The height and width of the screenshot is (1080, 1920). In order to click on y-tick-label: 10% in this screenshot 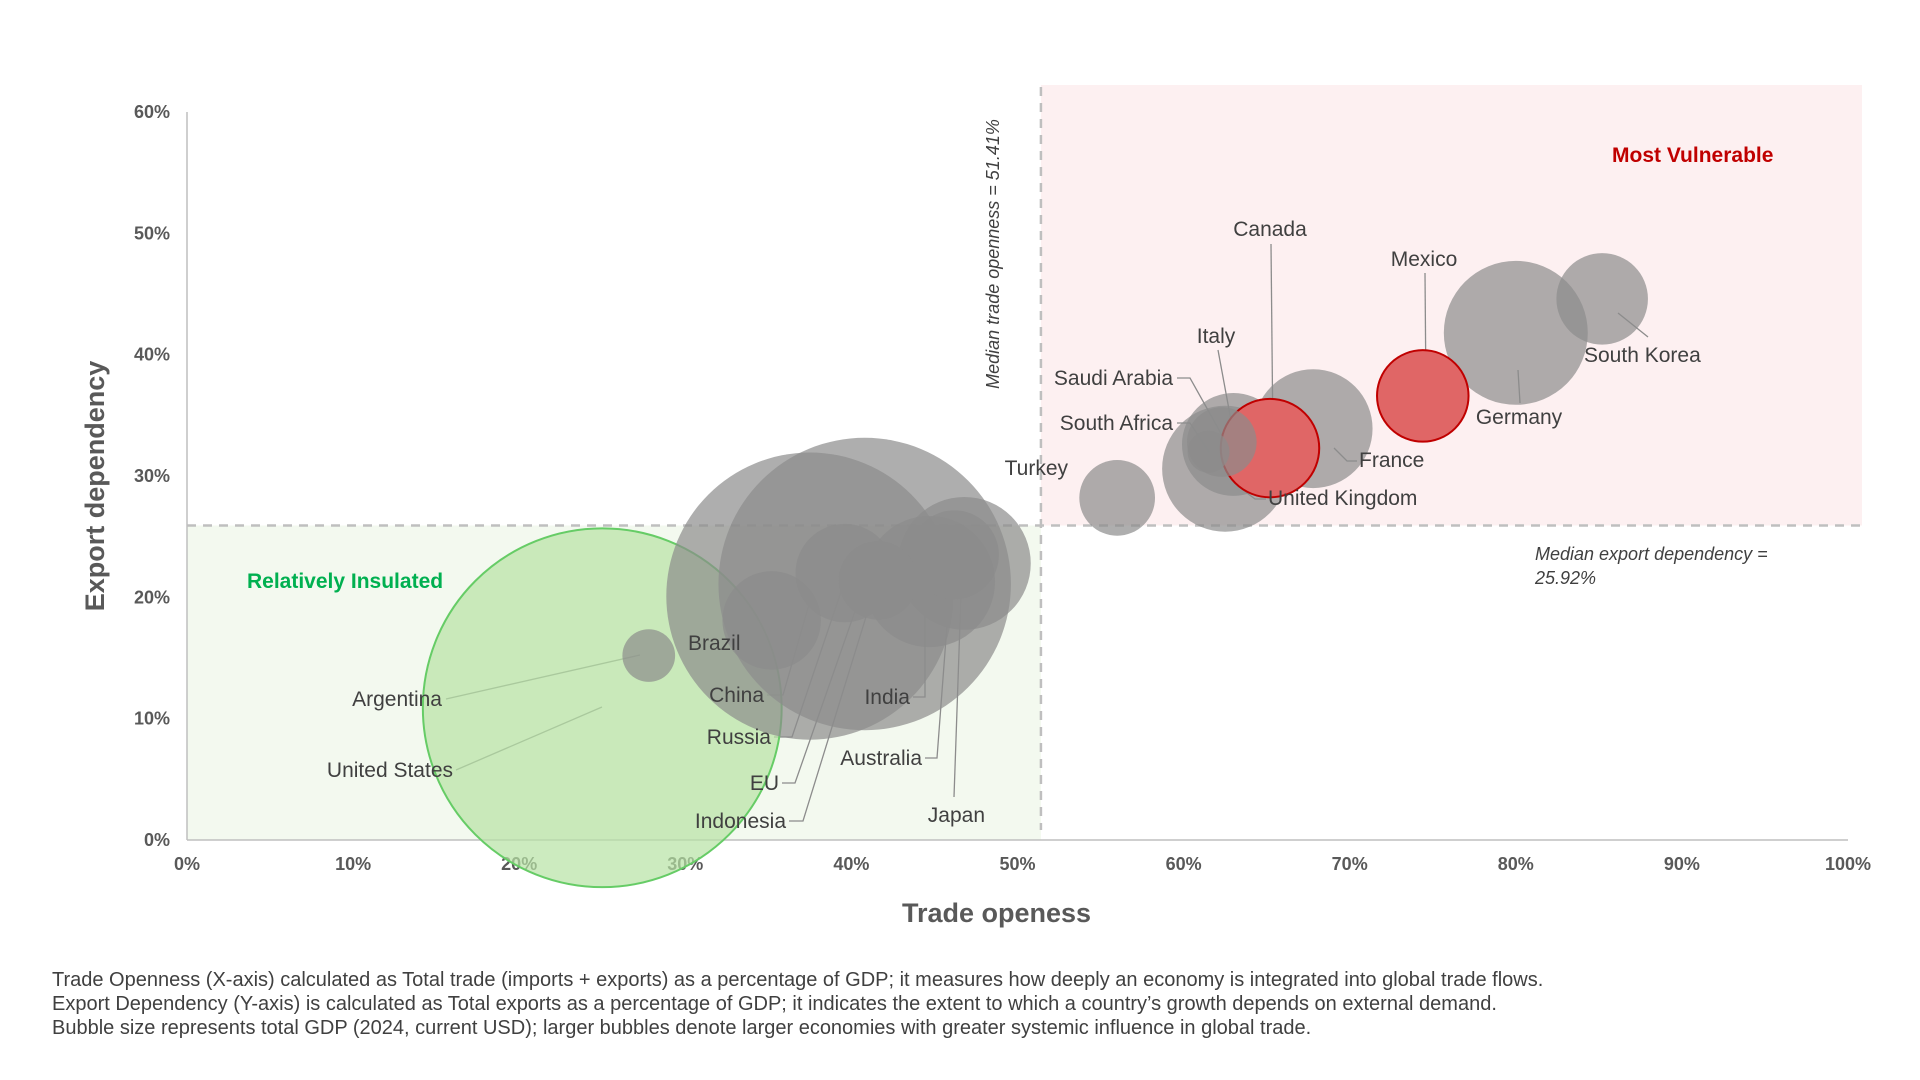, I will do `click(152, 719)`.